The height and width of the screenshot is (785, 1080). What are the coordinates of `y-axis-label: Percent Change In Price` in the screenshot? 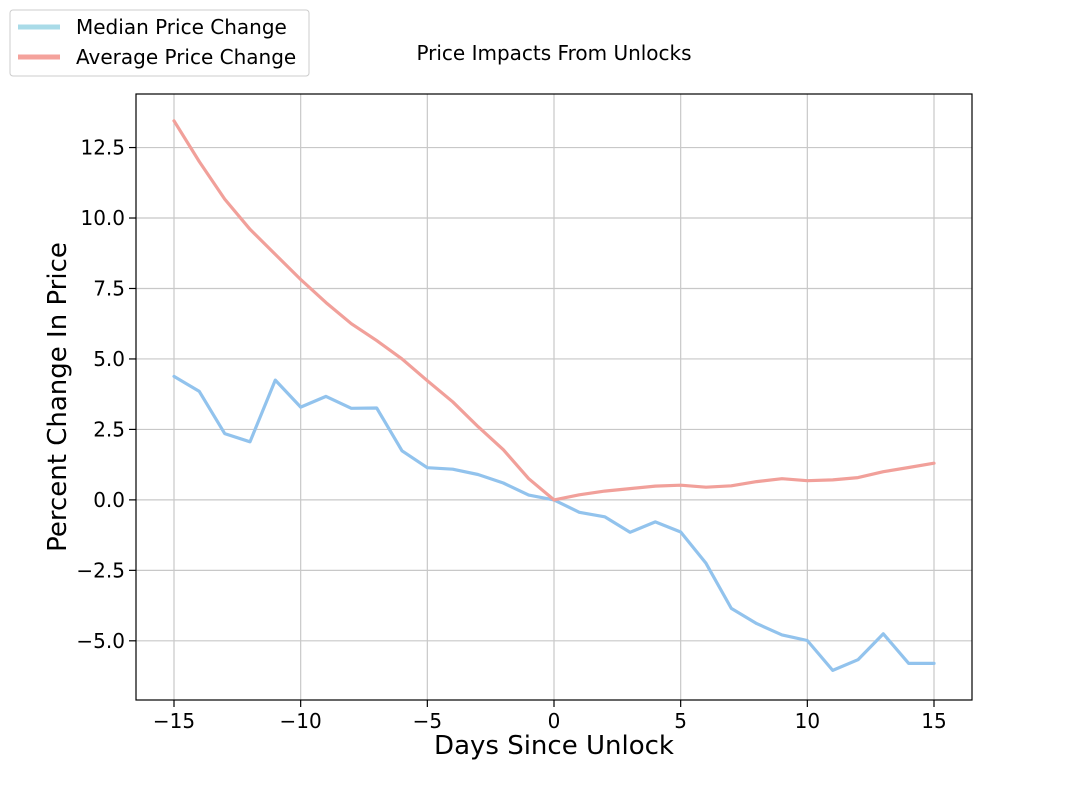 It's located at (58, 397).